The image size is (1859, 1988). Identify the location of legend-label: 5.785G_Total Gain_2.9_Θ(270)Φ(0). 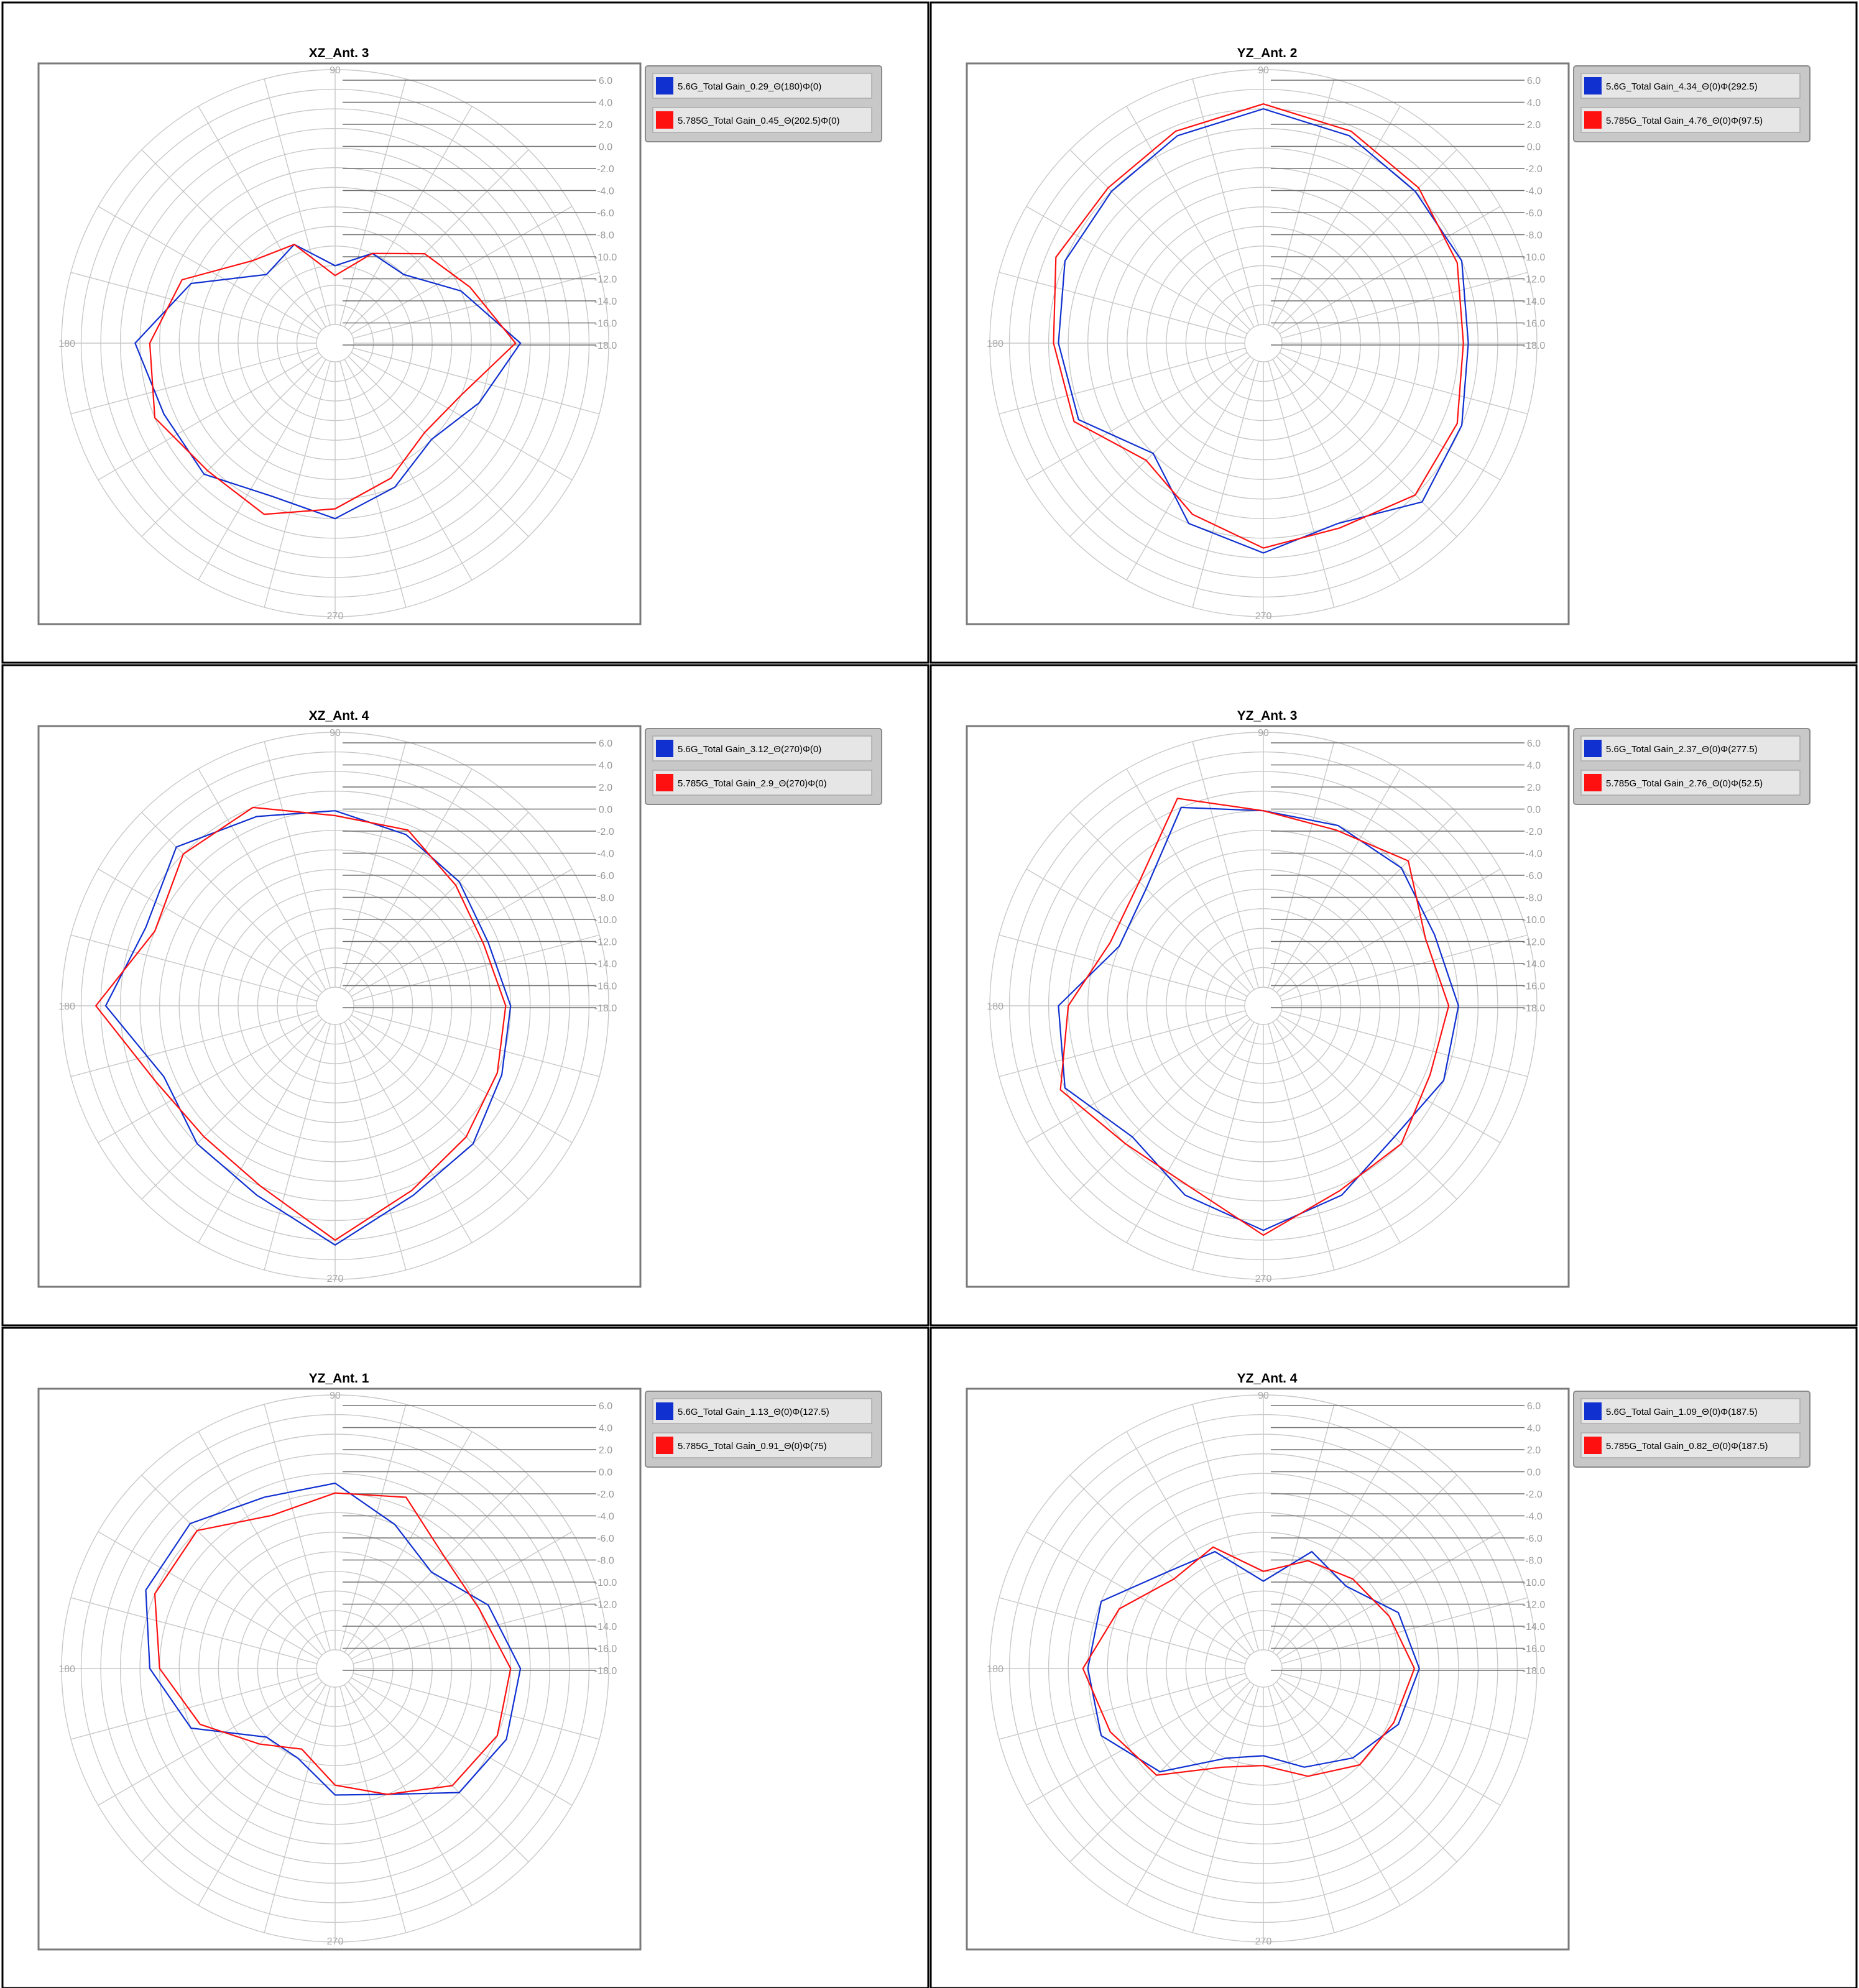
(752, 783).